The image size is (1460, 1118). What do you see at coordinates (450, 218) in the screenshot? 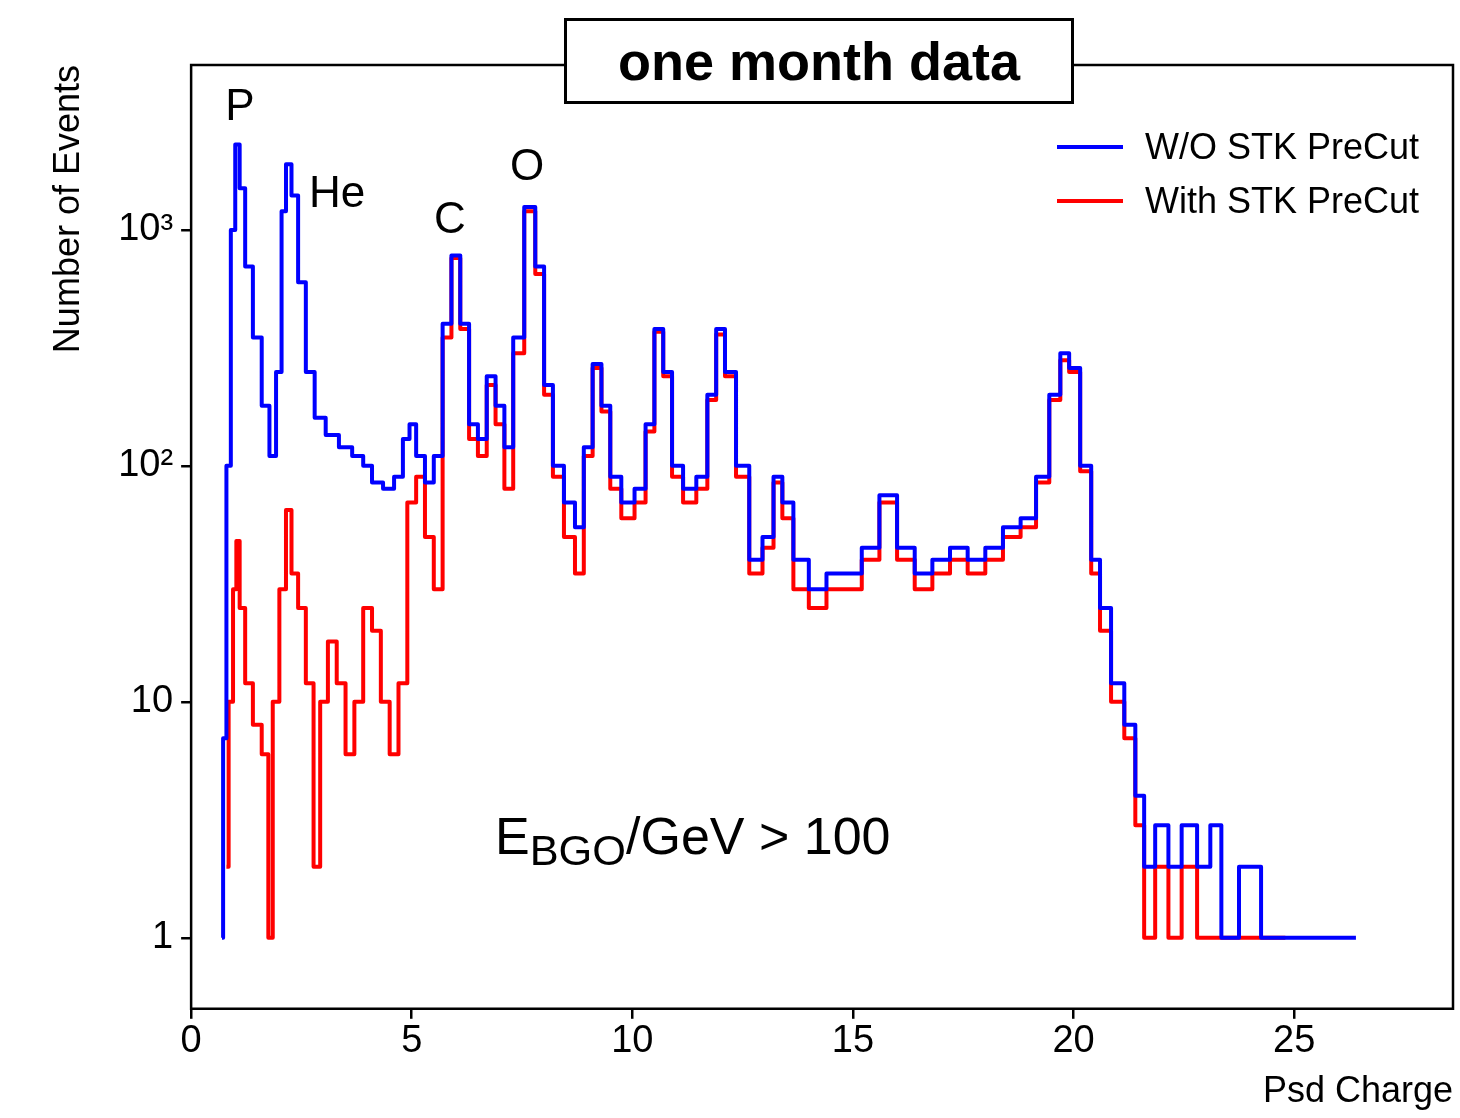
I see `annotation: C` at bounding box center [450, 218].